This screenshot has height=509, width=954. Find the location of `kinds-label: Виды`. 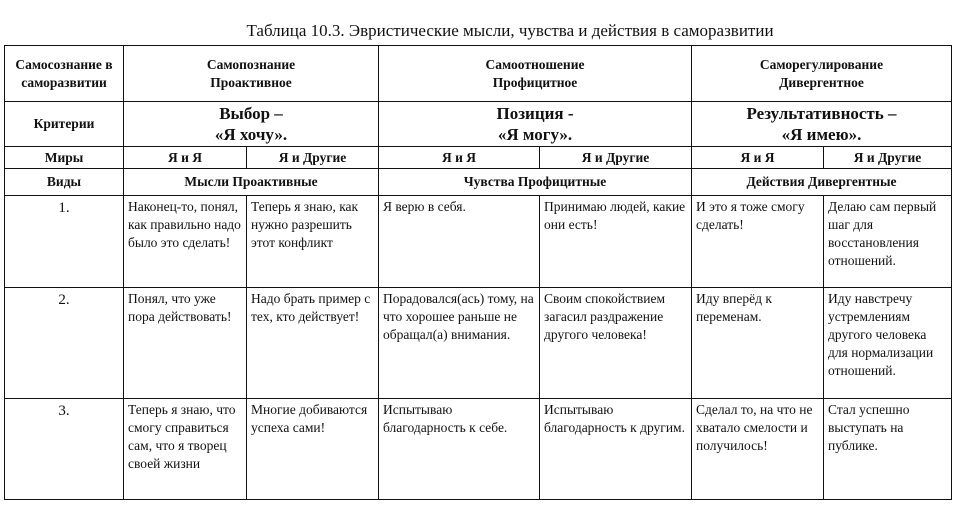

kinds-label: Виды is located at coordinates (64, 182).